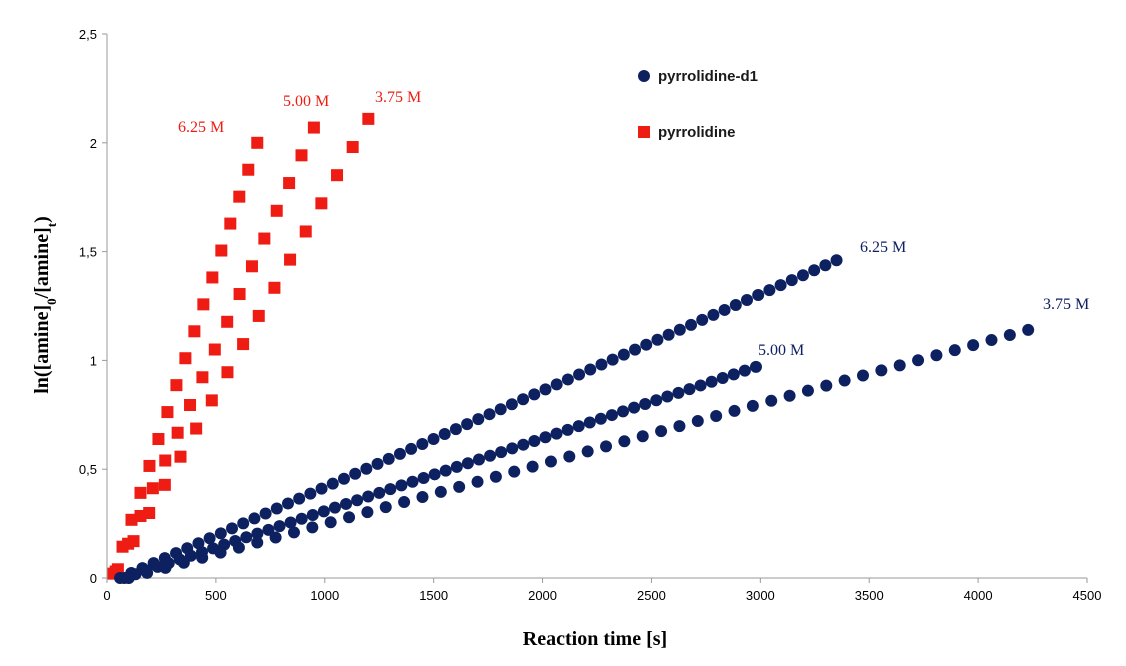  I want to click on x-tick-label: 500, so click(216, 595).